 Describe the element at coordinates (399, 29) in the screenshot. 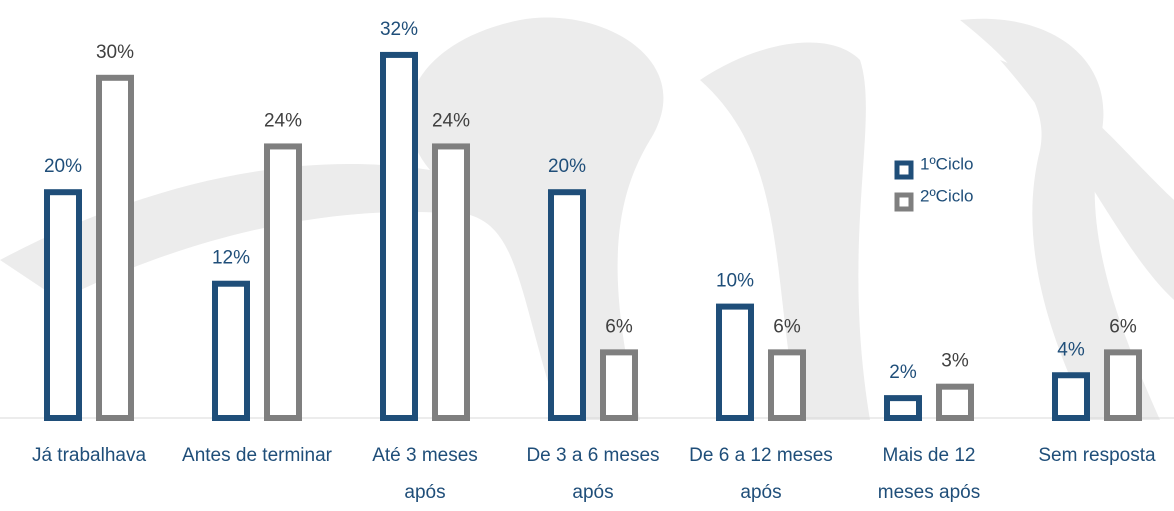

I see `value-label: 32%` at that location.